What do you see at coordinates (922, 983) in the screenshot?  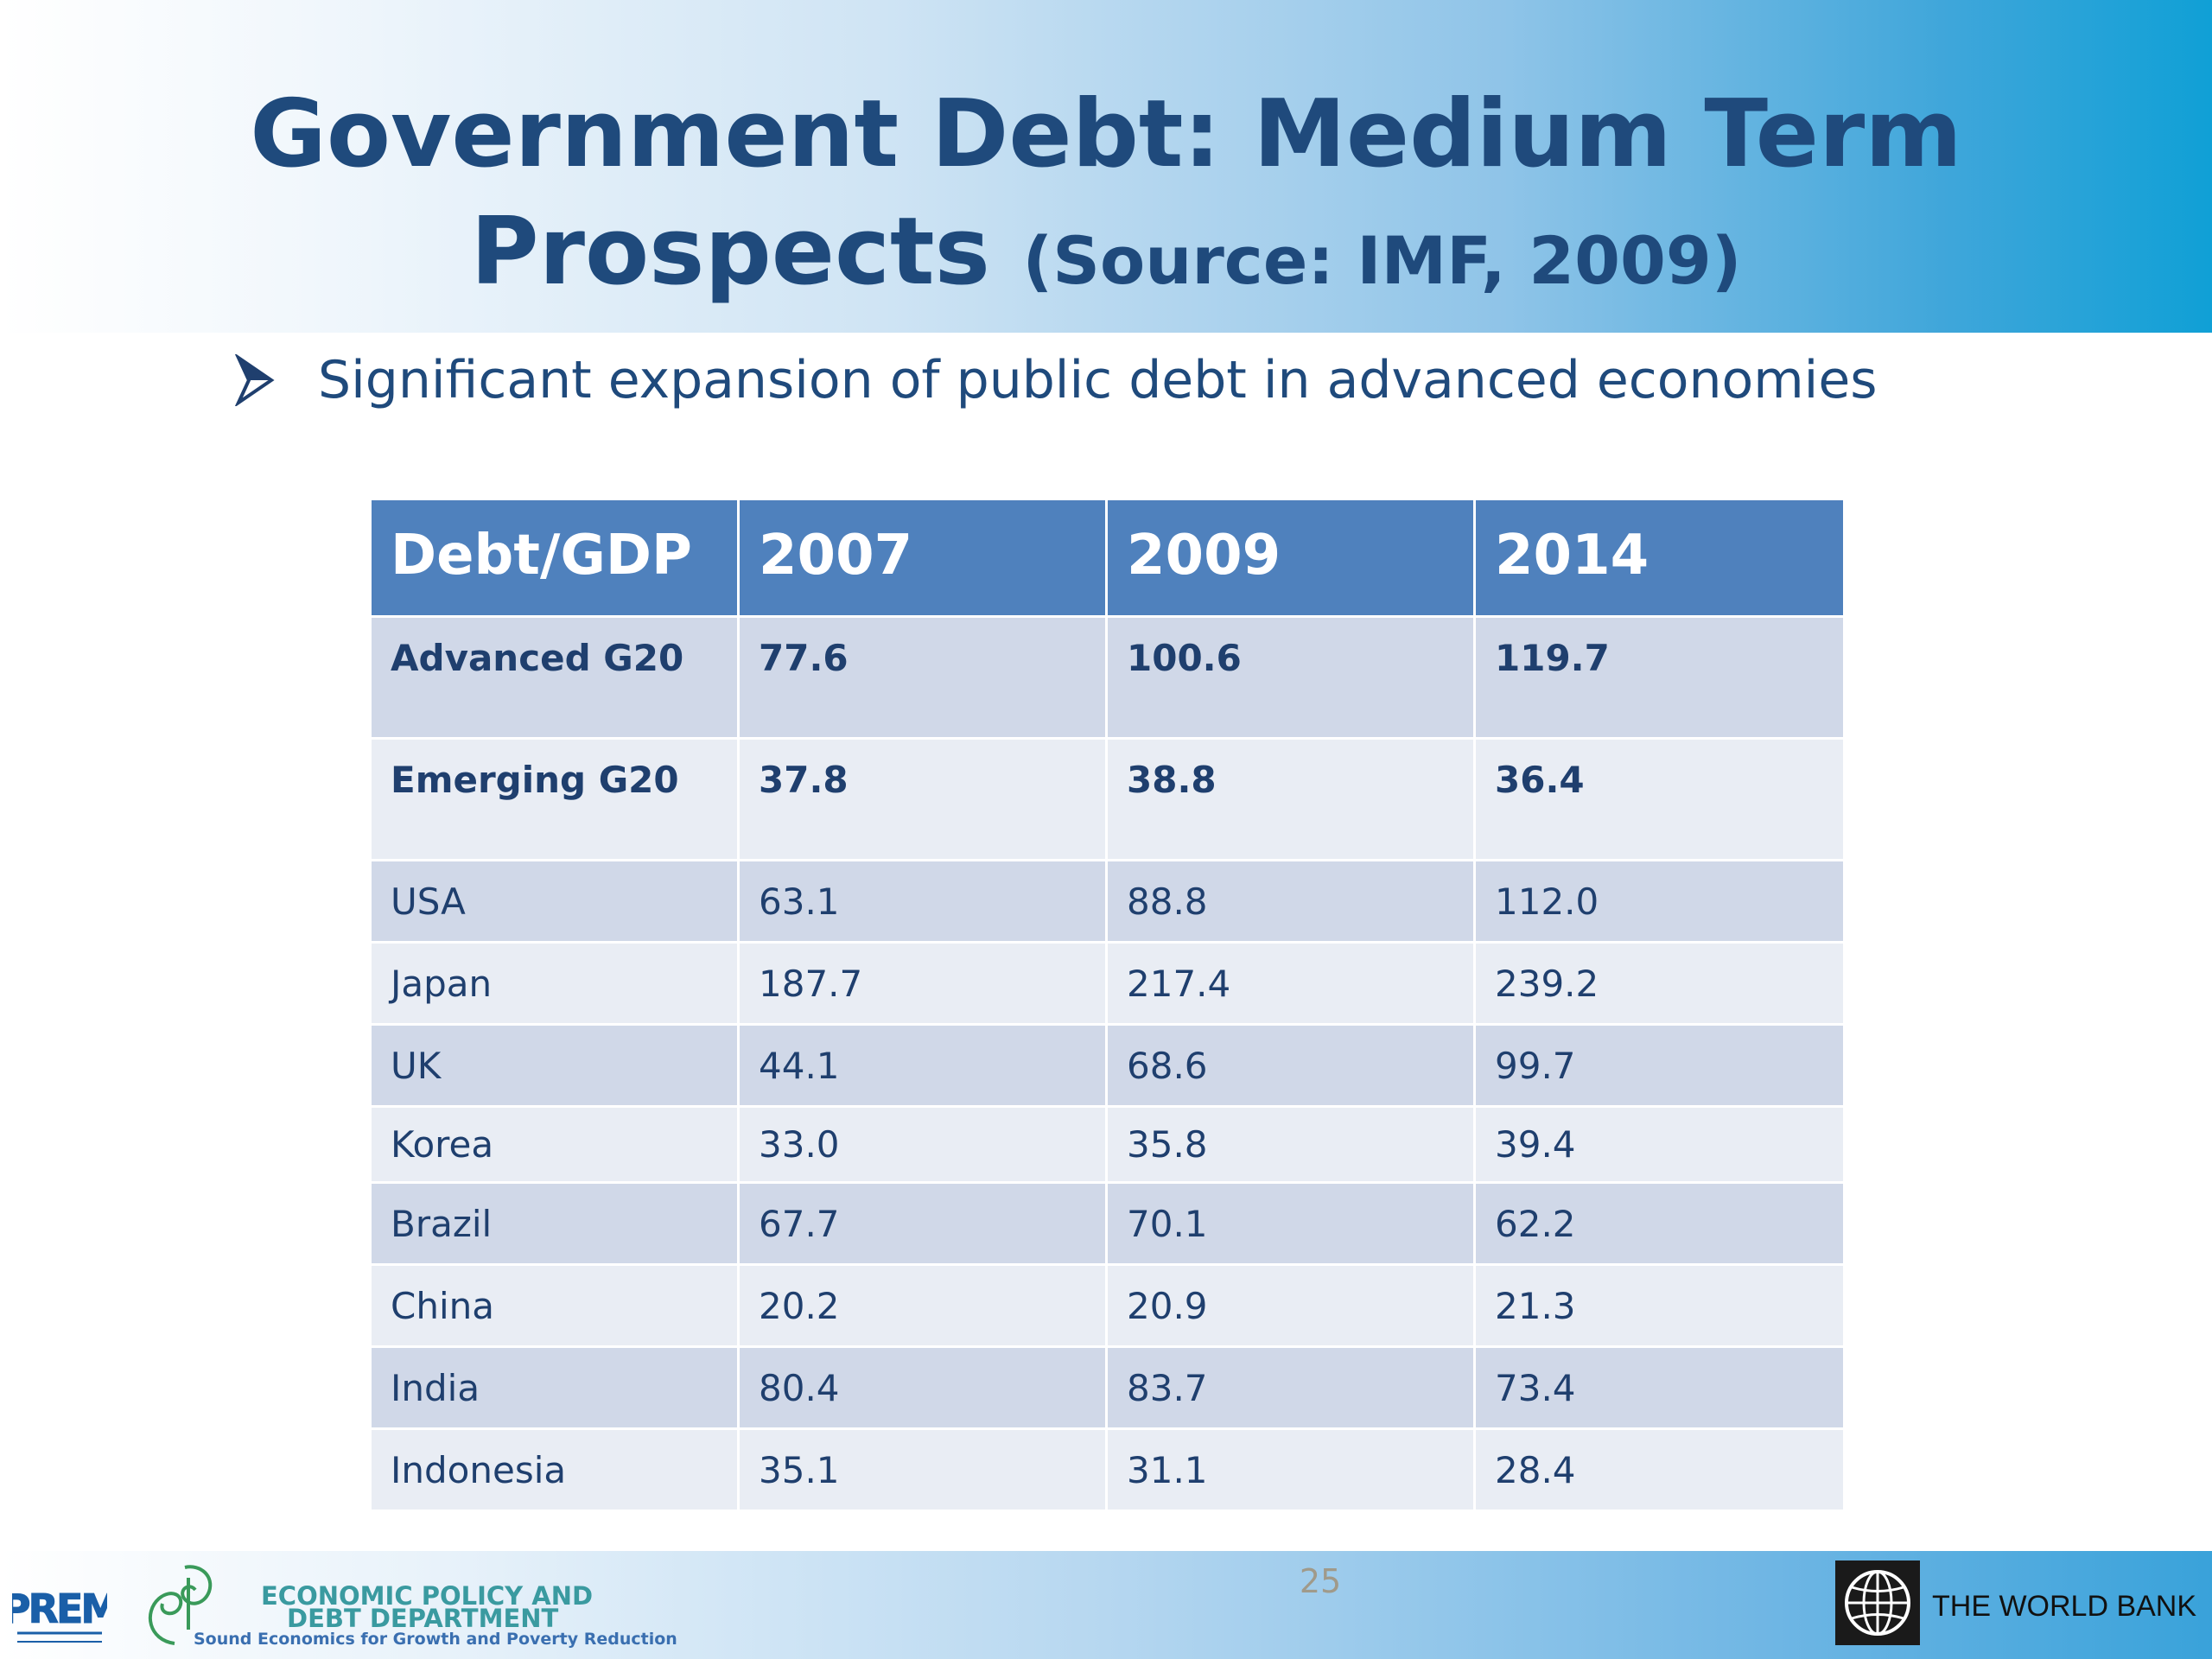 I see `table-cell: 187.7` at bounding box center [922, 983].